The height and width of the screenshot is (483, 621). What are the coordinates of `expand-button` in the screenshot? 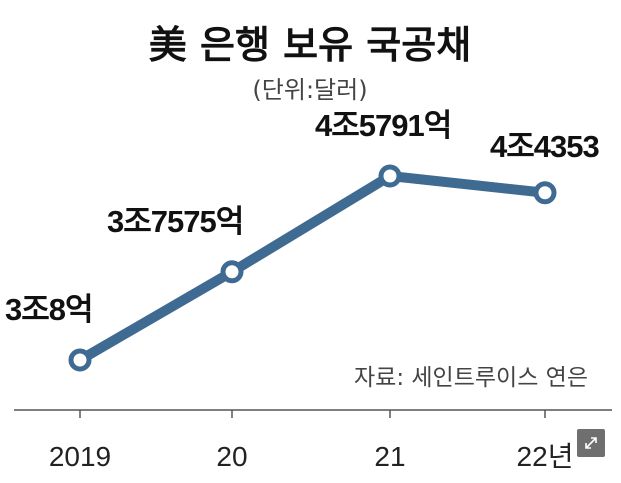 It's located at (591, 443).